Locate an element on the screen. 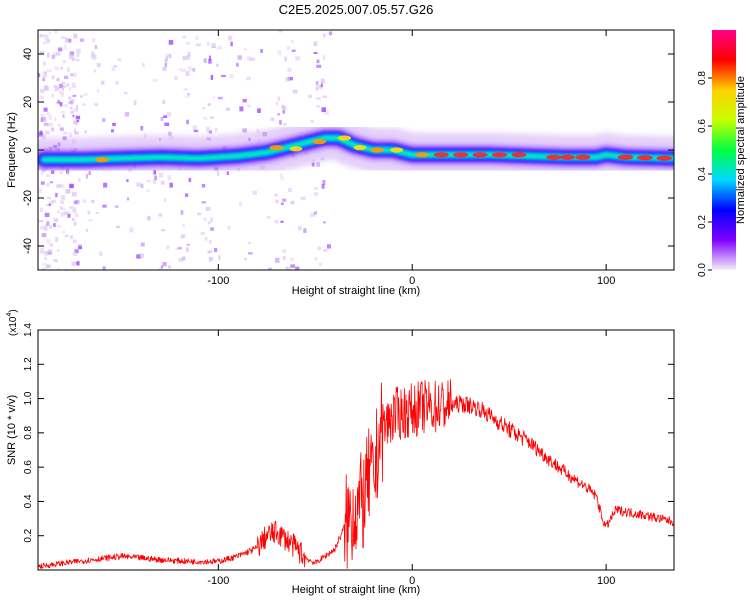 This screenshot has width=750, height=600. colorbar-tick-label: 0.4 is located at coordinates (702, 174).